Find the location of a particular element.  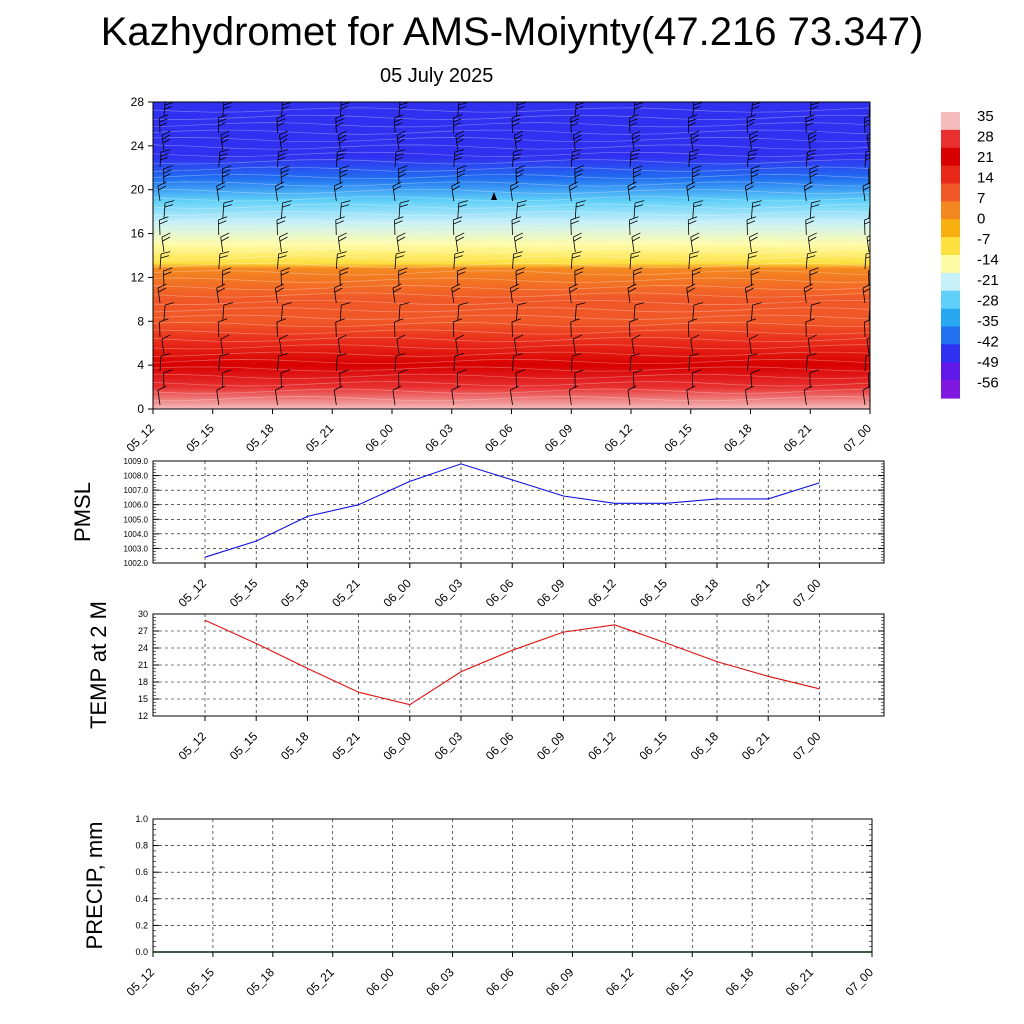

y-tick-label: 1006.0 is located at coordinates (136, 505).